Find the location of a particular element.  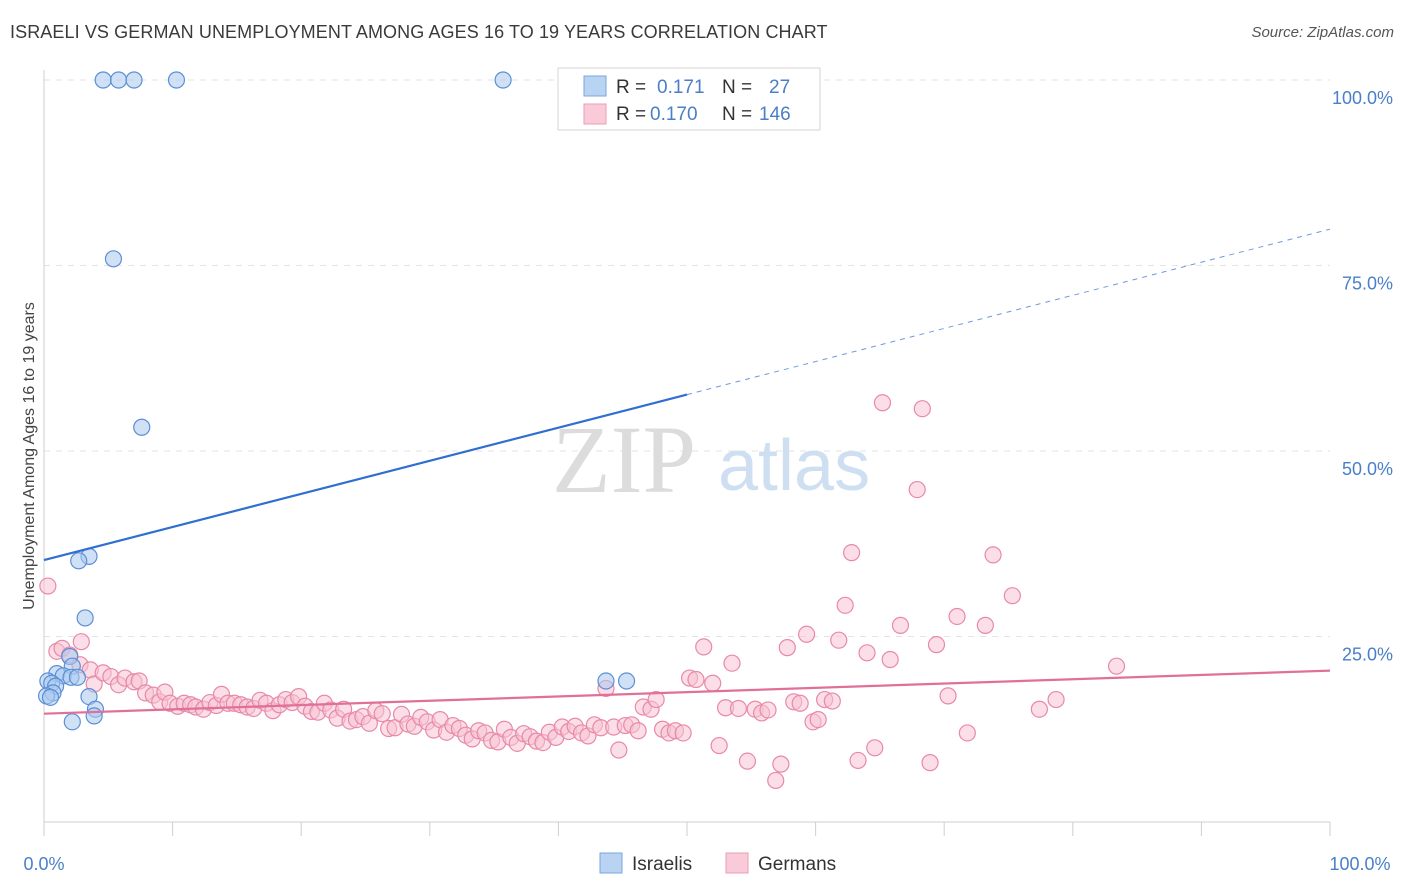

legend-r-value-israelis: 0.171 is located at coordinates (681, 87).